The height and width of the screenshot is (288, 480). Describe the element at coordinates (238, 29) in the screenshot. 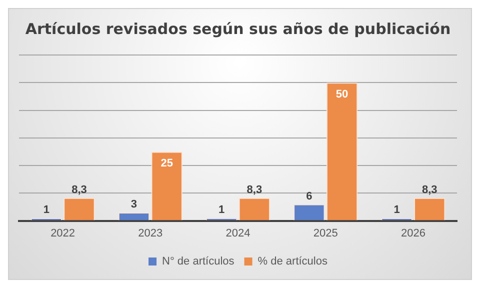

I see `chart-title: Artículos revisados según sus años de publicación` at that location.